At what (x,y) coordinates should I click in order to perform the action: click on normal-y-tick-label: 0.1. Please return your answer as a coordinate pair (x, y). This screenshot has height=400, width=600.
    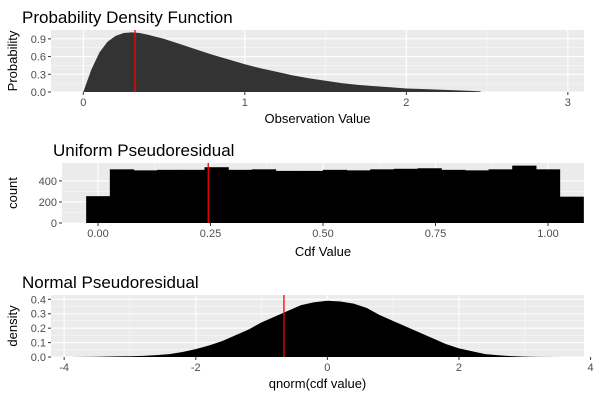
    Looking at the image, I should click on (38, 344).